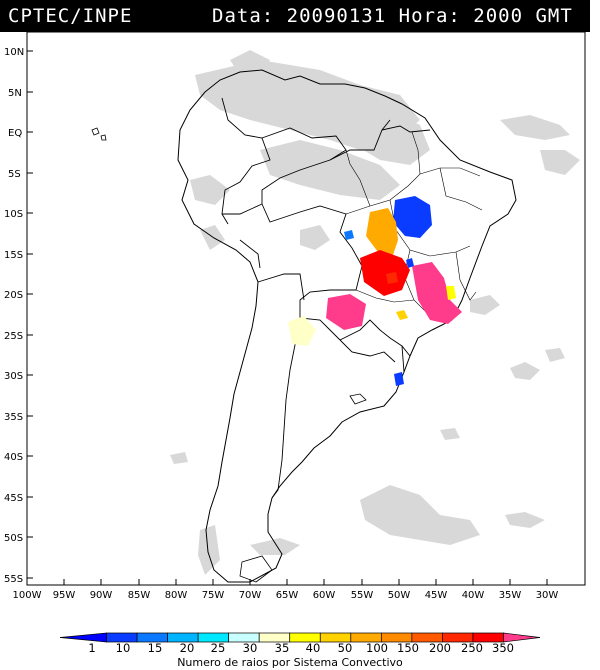 Image resolution: width=600 pixels, height=670 pixels. Describe the element at coordinates (324, 595) in the screenshot. I see `lon-label: 60W` at that location.